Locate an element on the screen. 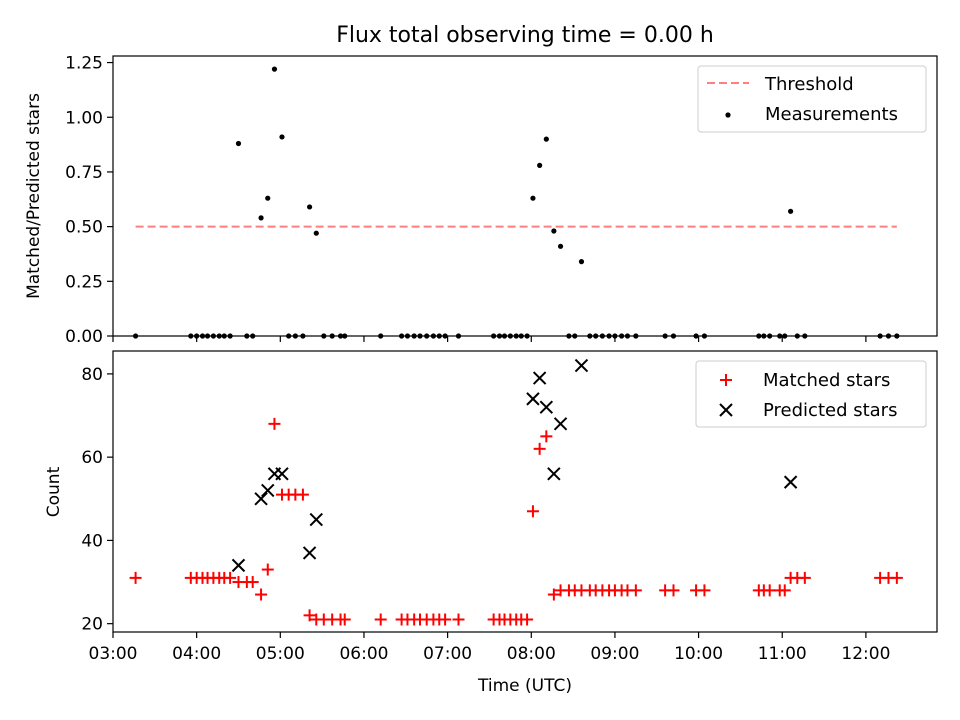  top-legend: Threshold Measurements is located at coordinates (812, 99).